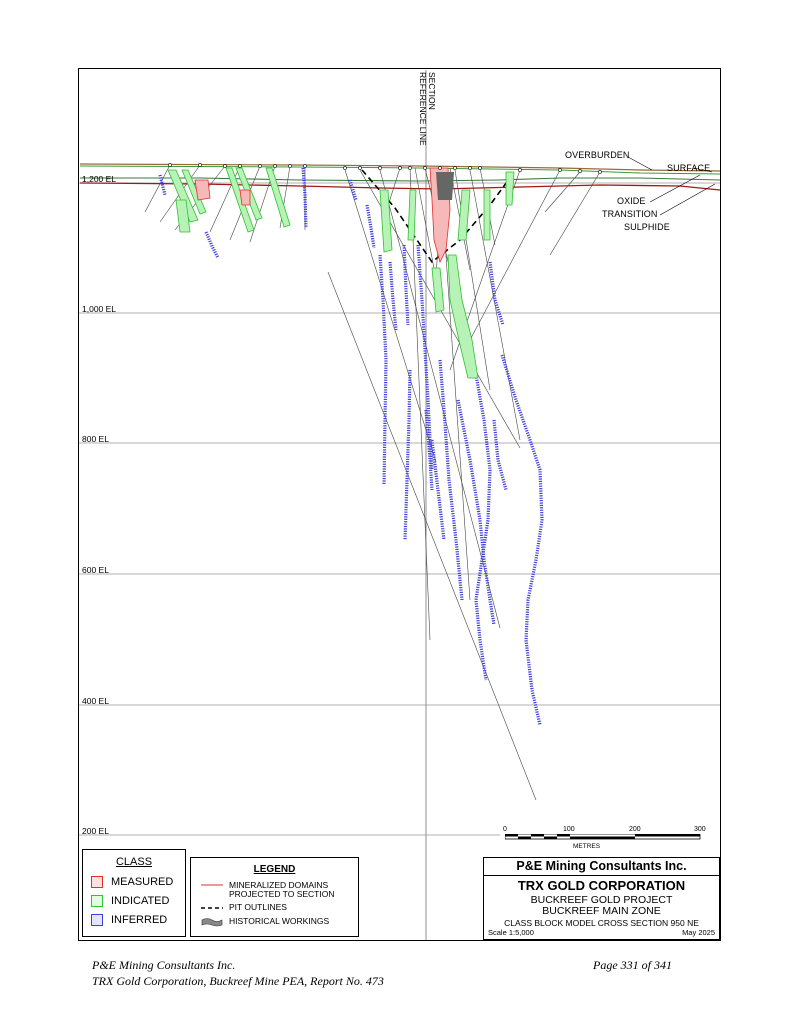 The width and height of the screenshot is (800, 1035). I want to click on class-item-measured: MEASURED, so click(132, 882).